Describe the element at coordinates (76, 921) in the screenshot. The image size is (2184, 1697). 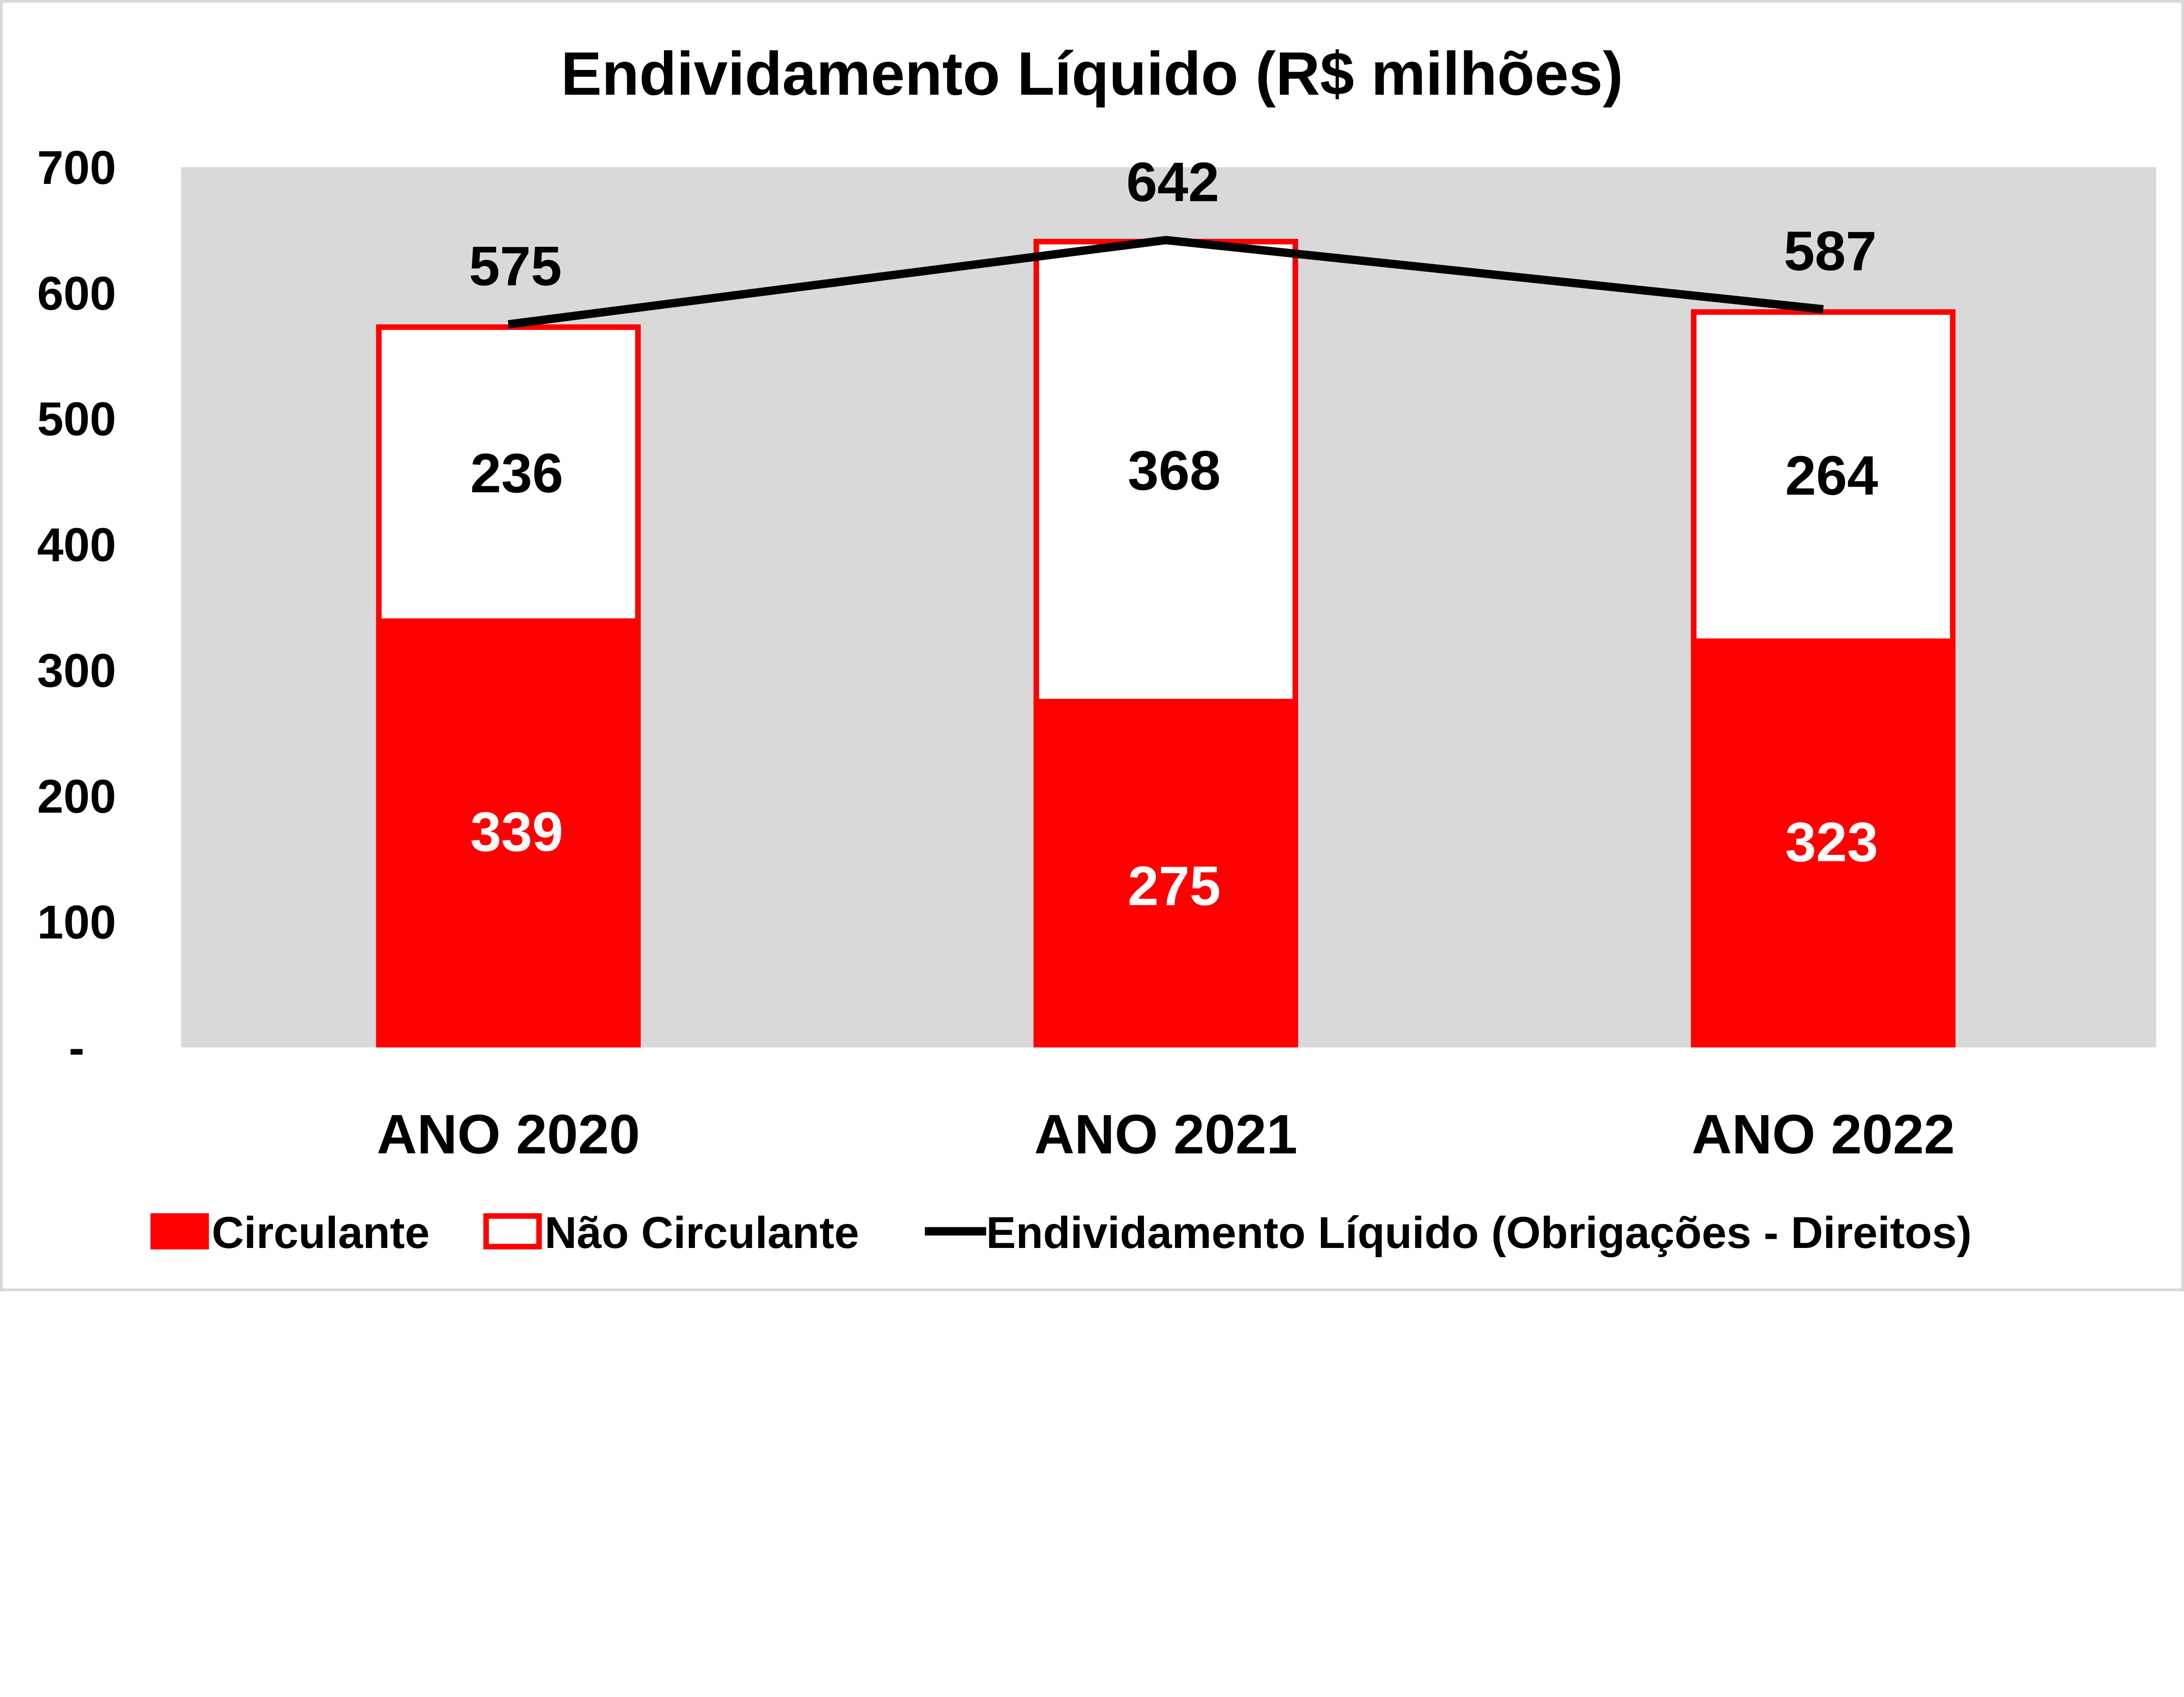
I see `y-tick-label: 100` at that location.